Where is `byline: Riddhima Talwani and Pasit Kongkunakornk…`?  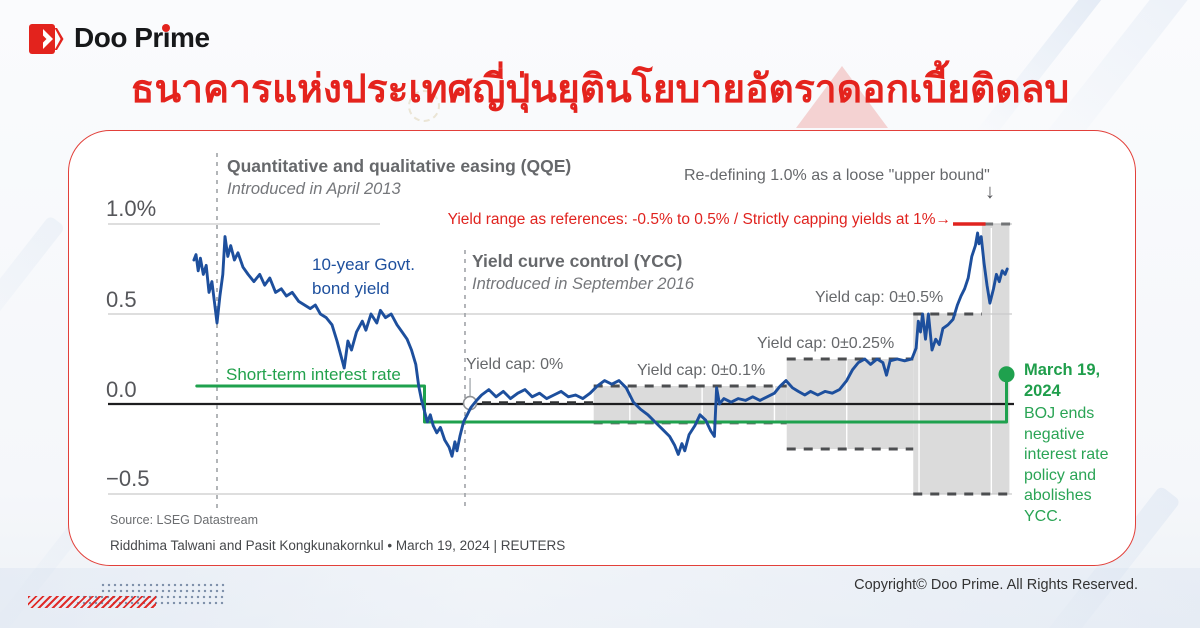
byline: Riddhima Talwani and Pasit Kongkunakornk… is located at coordinates (338, 545).